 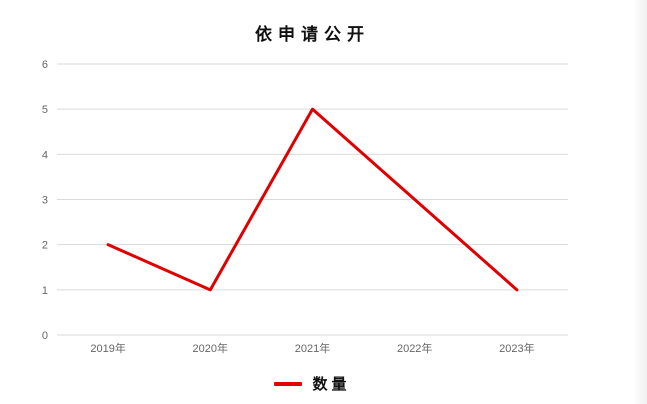 I want to click on legend-line-marker, so click(x=288, y=383).